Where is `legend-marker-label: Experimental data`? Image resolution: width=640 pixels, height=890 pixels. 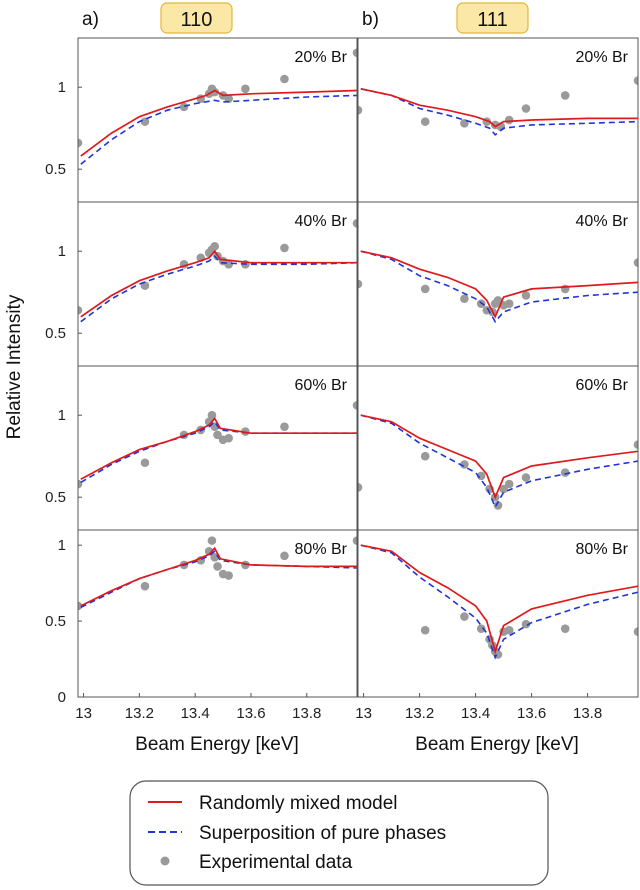 legend-marker-label: Experimental data is located at coordinates (276, 862).